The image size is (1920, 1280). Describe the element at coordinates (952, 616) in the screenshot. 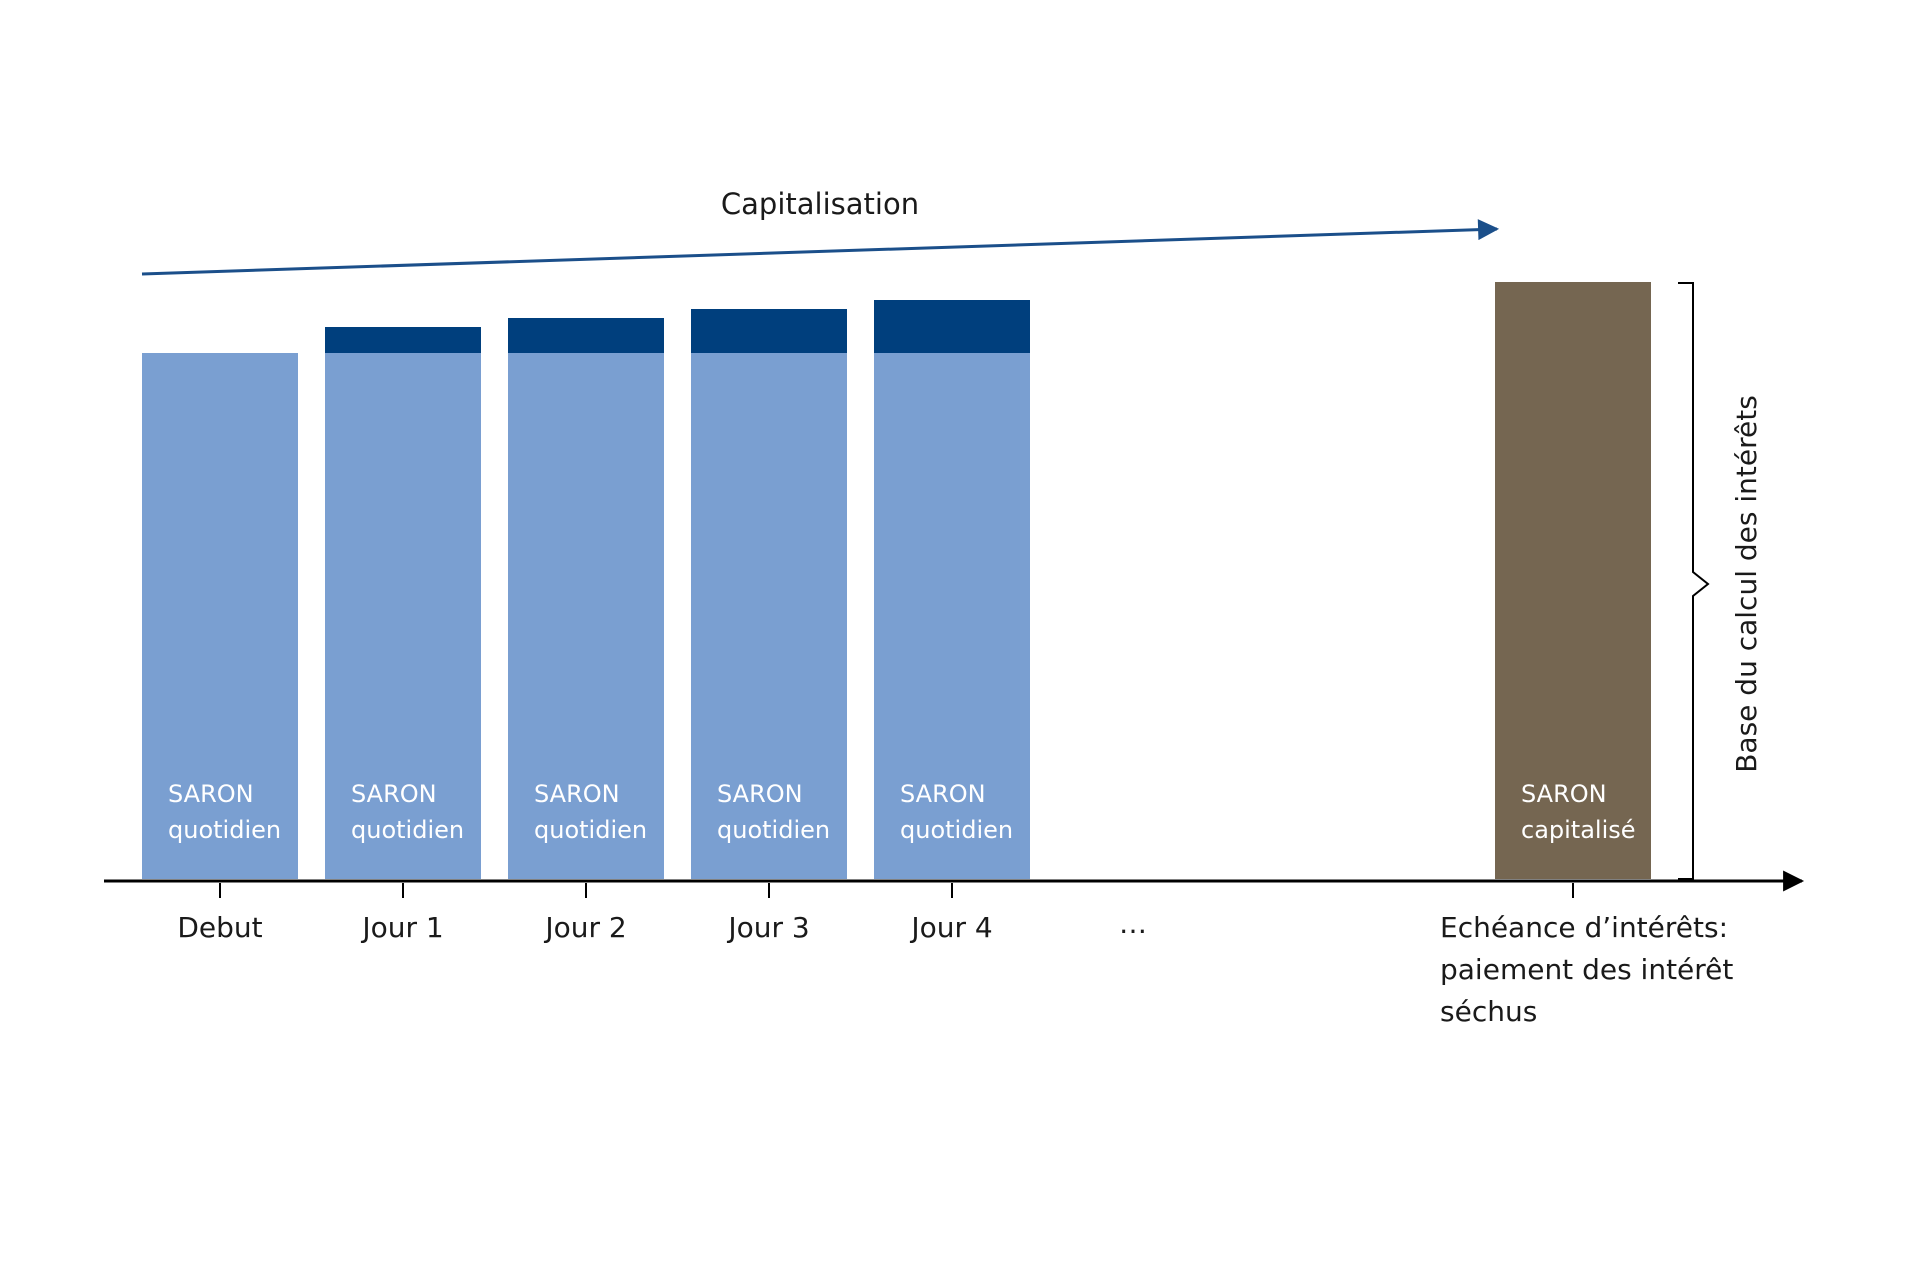

I see `bar-jour-4-base` at that location.